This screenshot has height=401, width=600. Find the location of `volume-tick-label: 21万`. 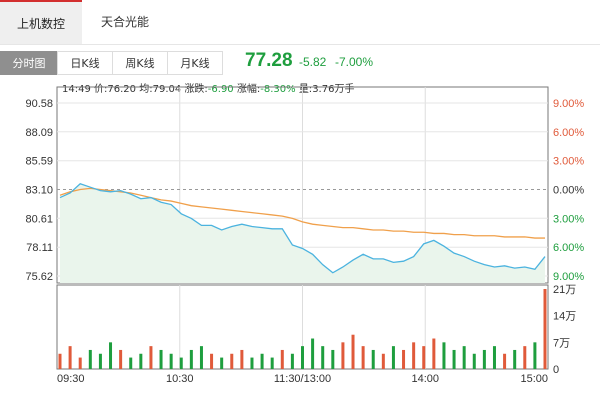

volume-tick-label: 21万 is located at coordinates (564, 290).